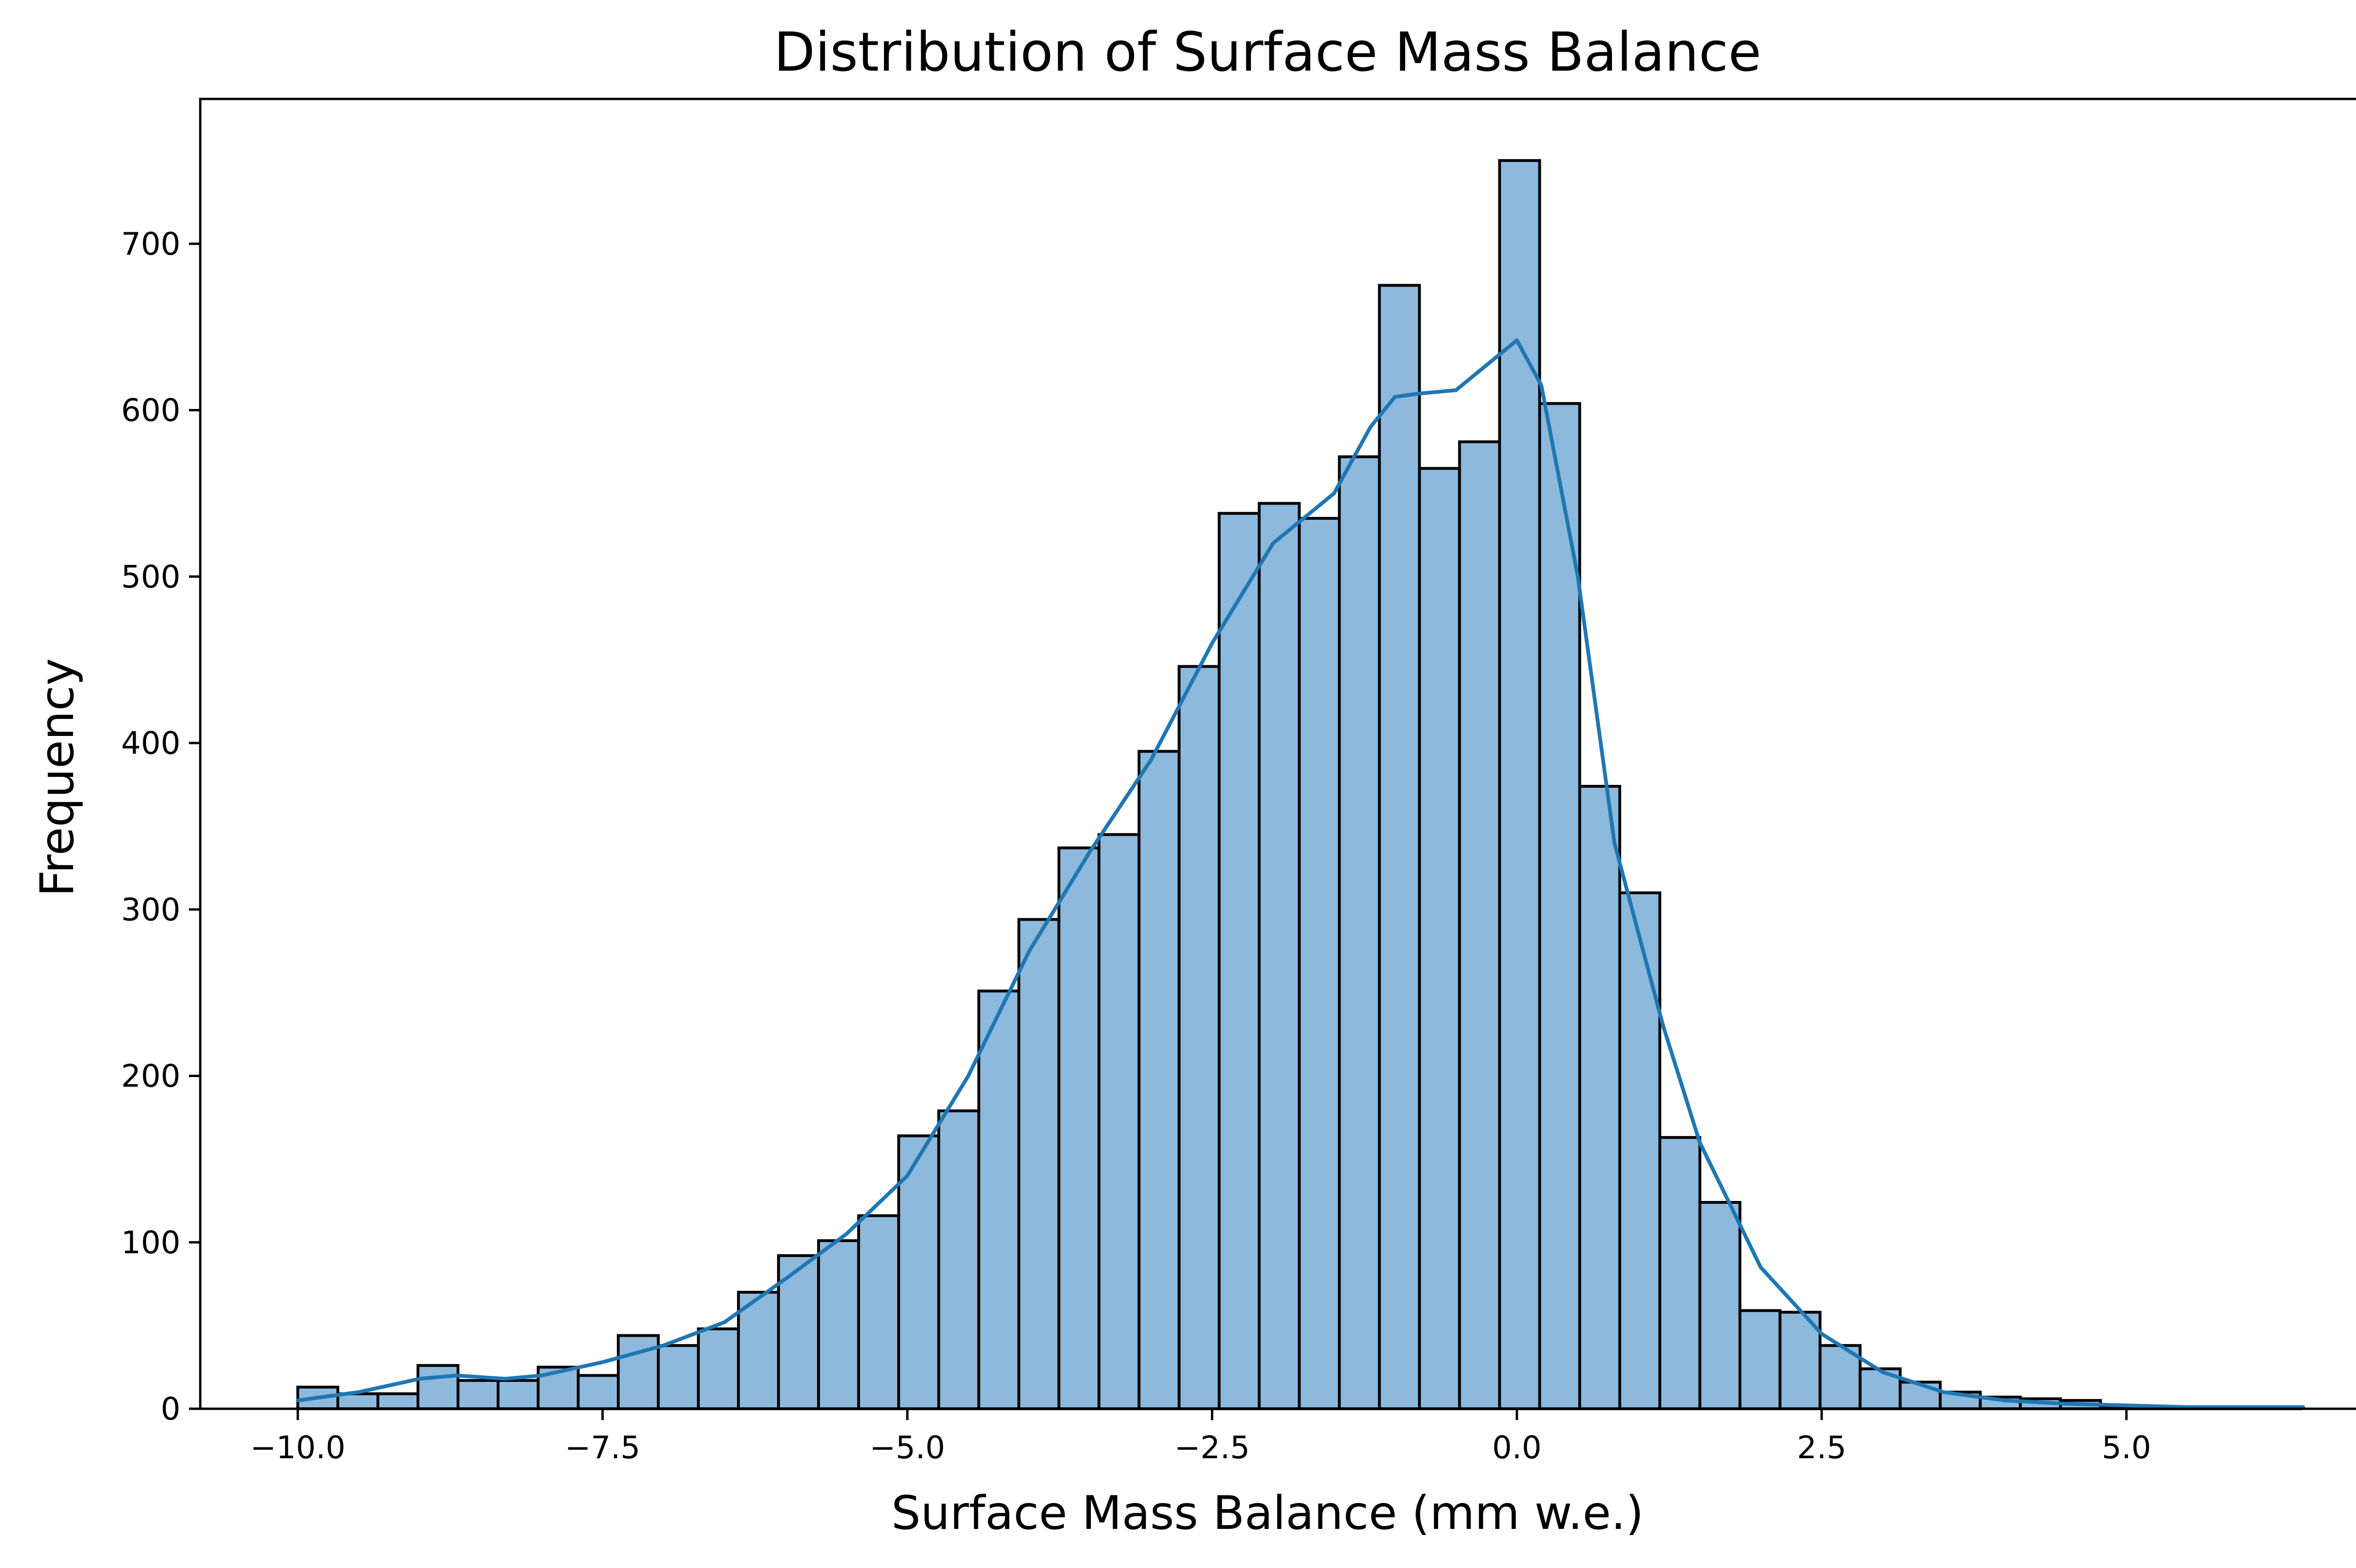 The image size is (2356, 1568). I want to click on x-tick-label: −10.0, so click(297, 1448).